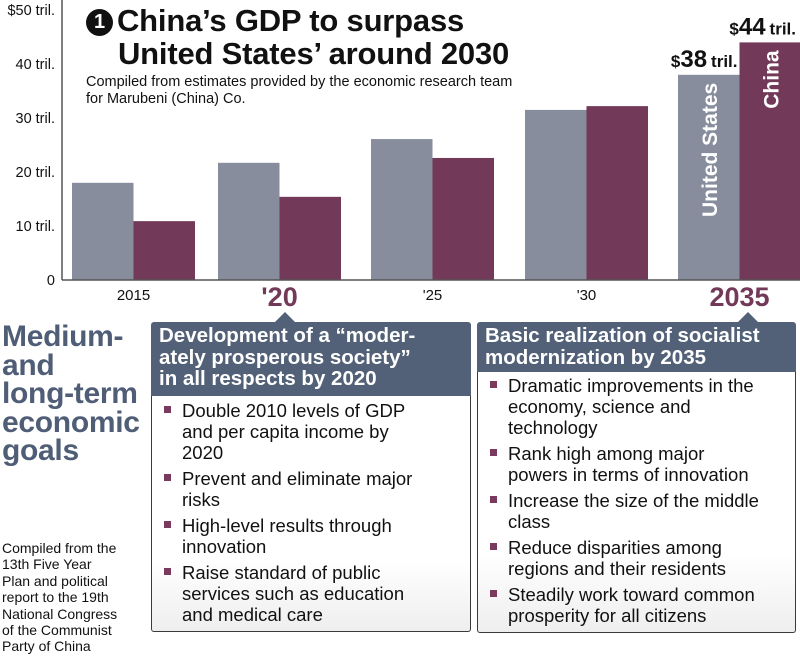 The image size is (800, 662). I want to click on x-tick-label: 2015, so click(133, 295).